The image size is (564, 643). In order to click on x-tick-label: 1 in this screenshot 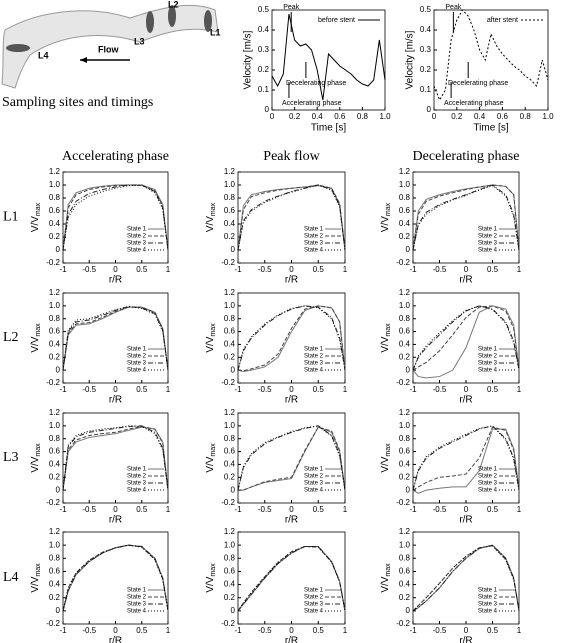, I will do `click(168, 630)`.